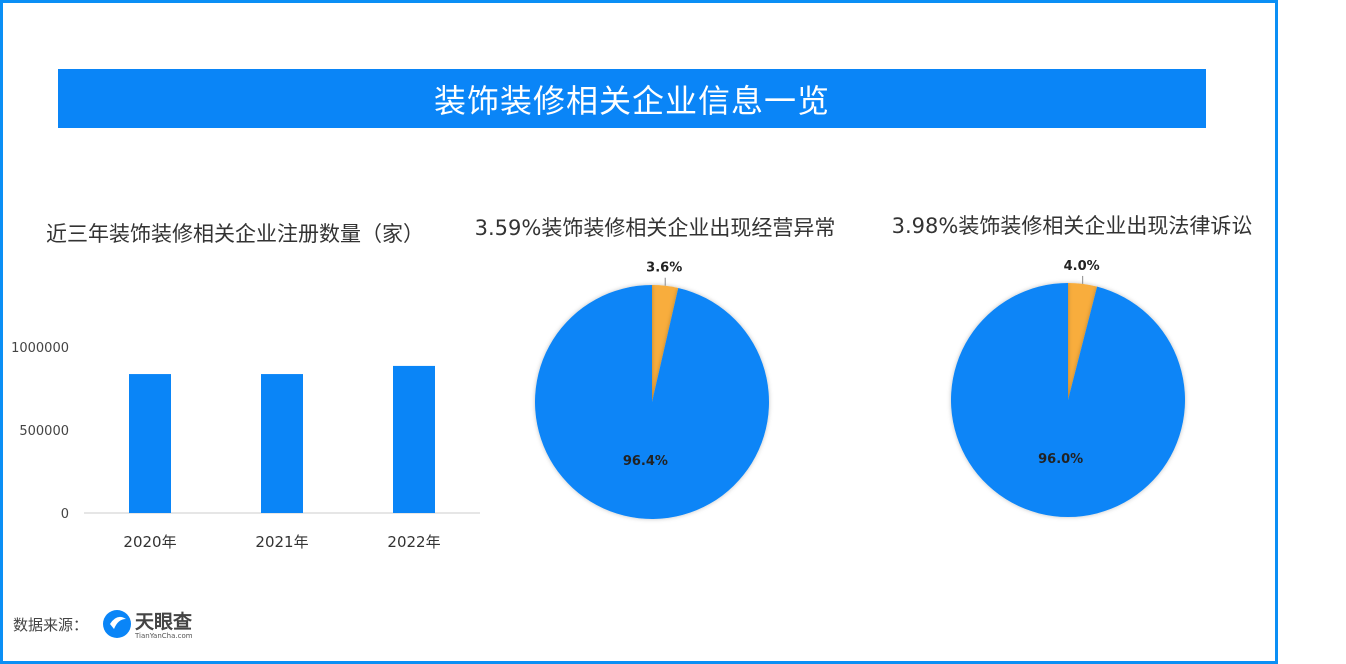 Image resolution: width=1346 pixels, height=664 pixels. Describe the element at coordinates (40, 348) in the screenshot. I see `y-tick-label: 1000000` at that location.